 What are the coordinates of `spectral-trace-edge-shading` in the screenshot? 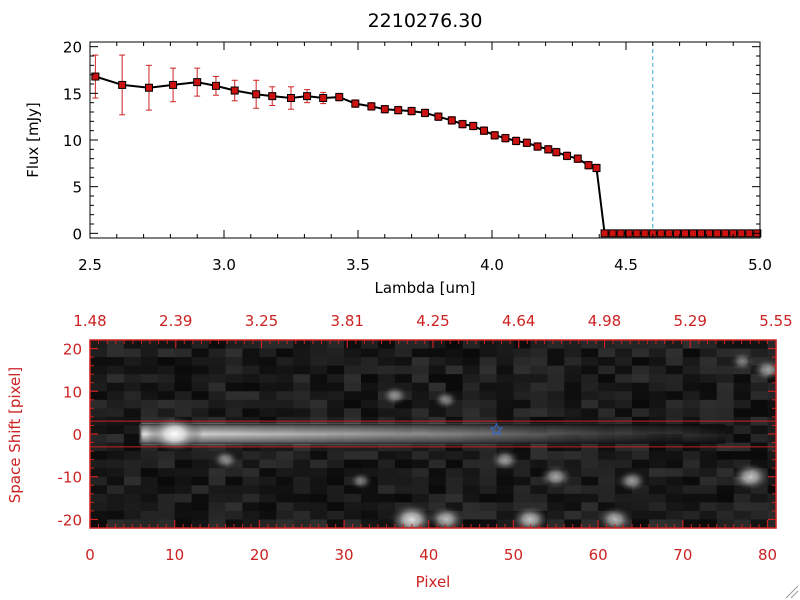 It's located at (433, 434).